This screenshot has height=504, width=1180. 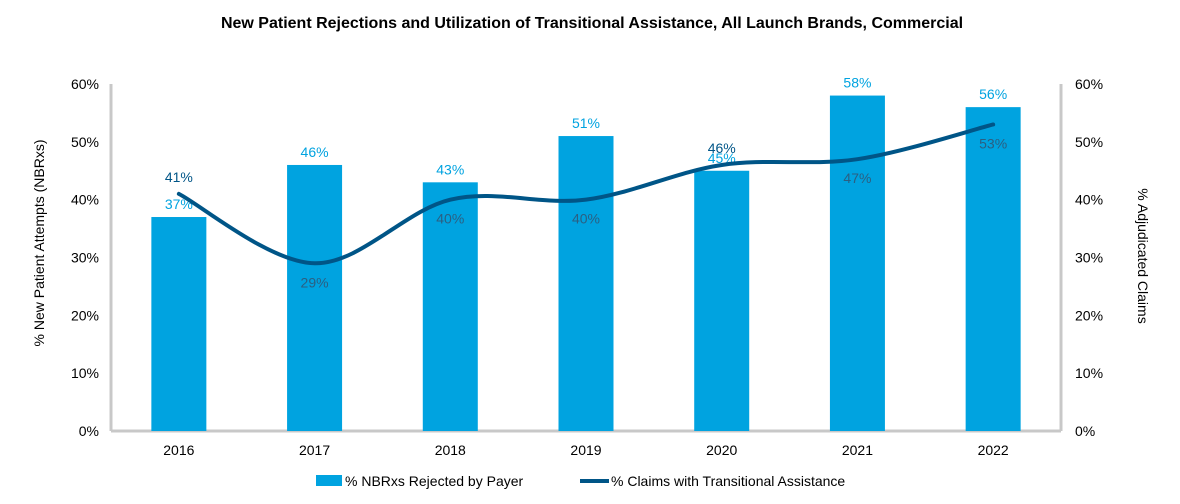 I want to click on y-tick-label: 40%, so click(x=85, y=200).